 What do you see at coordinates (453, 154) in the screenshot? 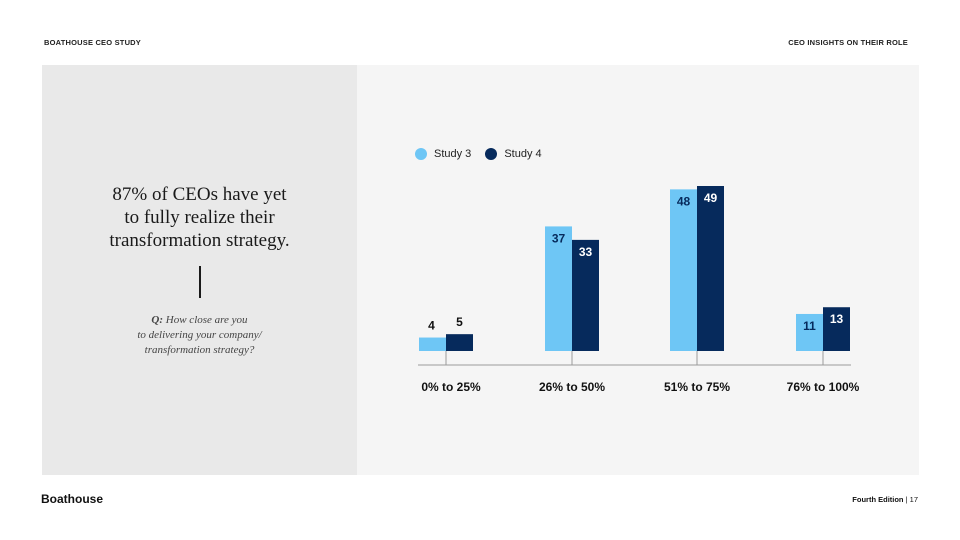
I see `legend-label-study-3: Study 3` at bounding box center [453, 154].